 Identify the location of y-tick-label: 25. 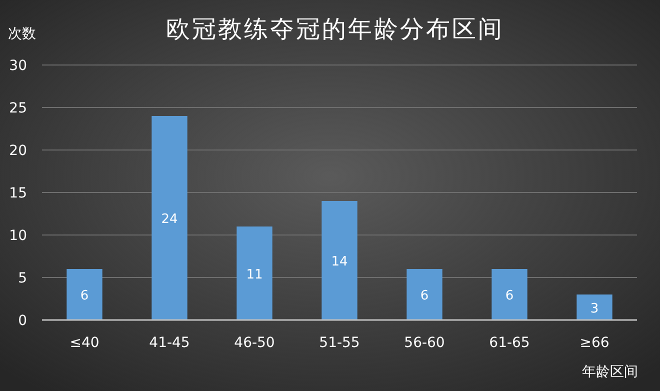
(18, 108).